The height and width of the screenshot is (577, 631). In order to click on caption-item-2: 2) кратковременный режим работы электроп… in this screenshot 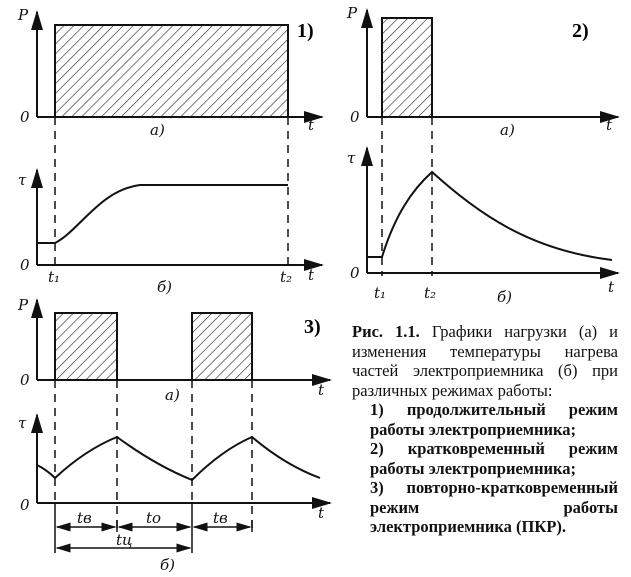, I will do `click(494, 458)`.